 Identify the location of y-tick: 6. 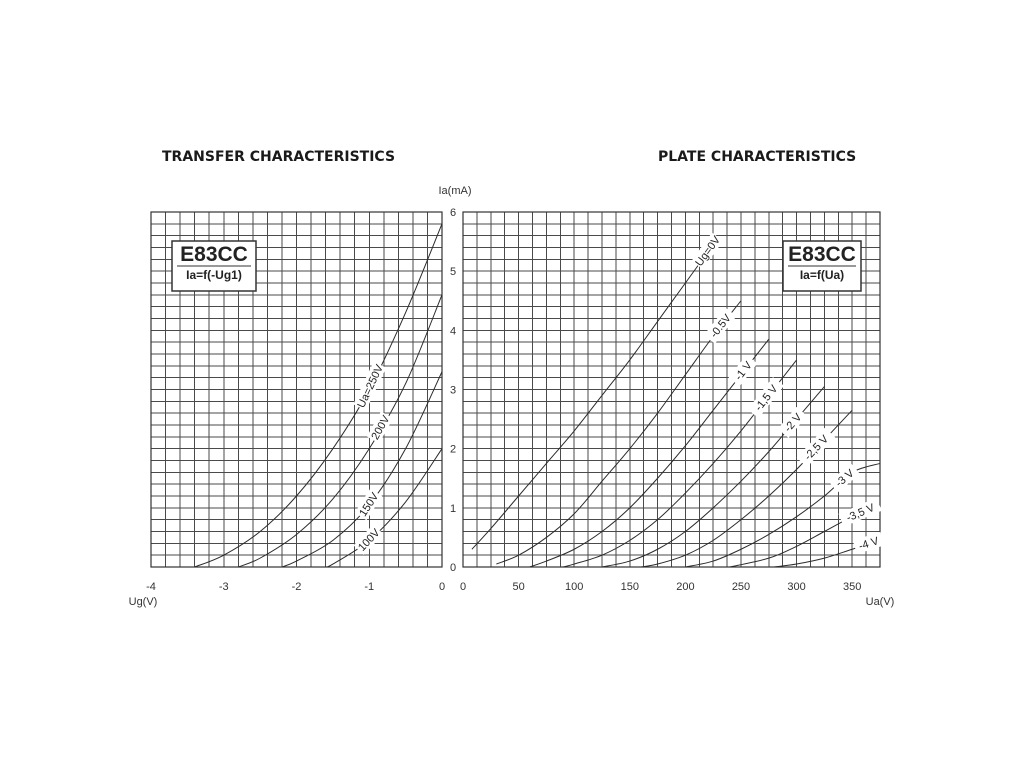
(453, 213).